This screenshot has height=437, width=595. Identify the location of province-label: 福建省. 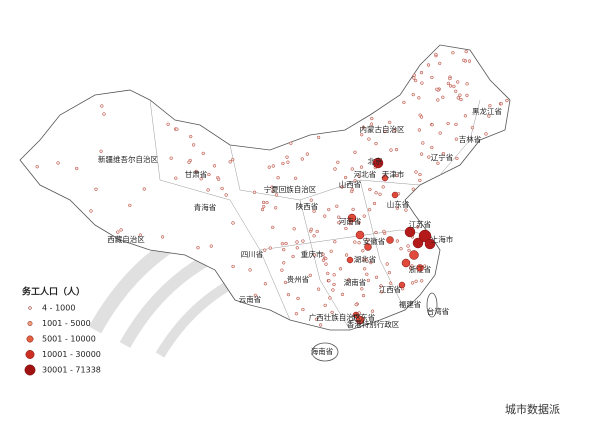
(410, 304).